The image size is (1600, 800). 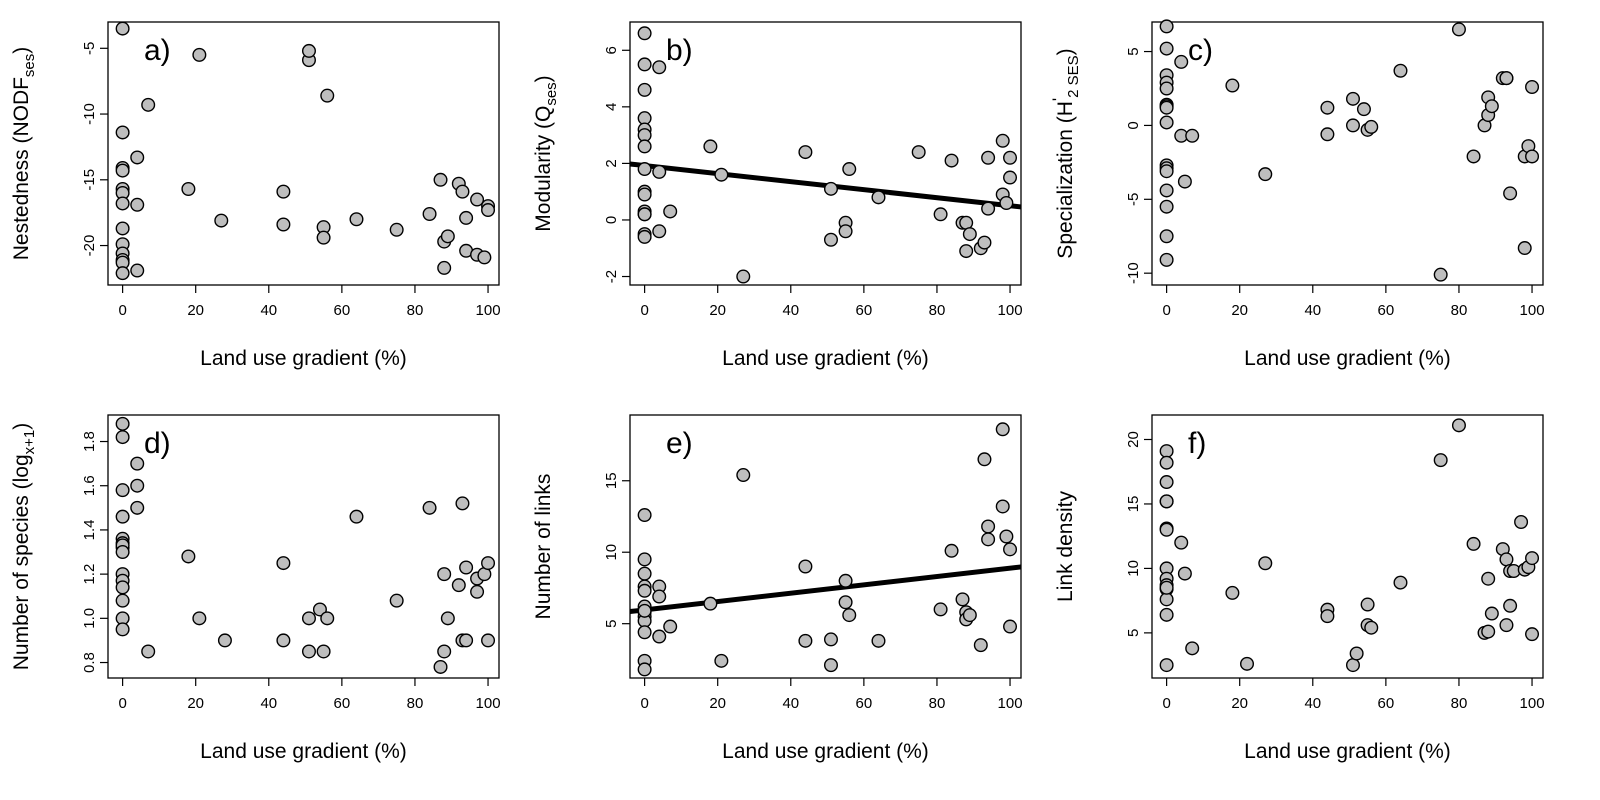 What do you see at coordinates (415, 703) in the screenshot?
I see `x-tick-label-d: 80` at bounding box center [415, 703].